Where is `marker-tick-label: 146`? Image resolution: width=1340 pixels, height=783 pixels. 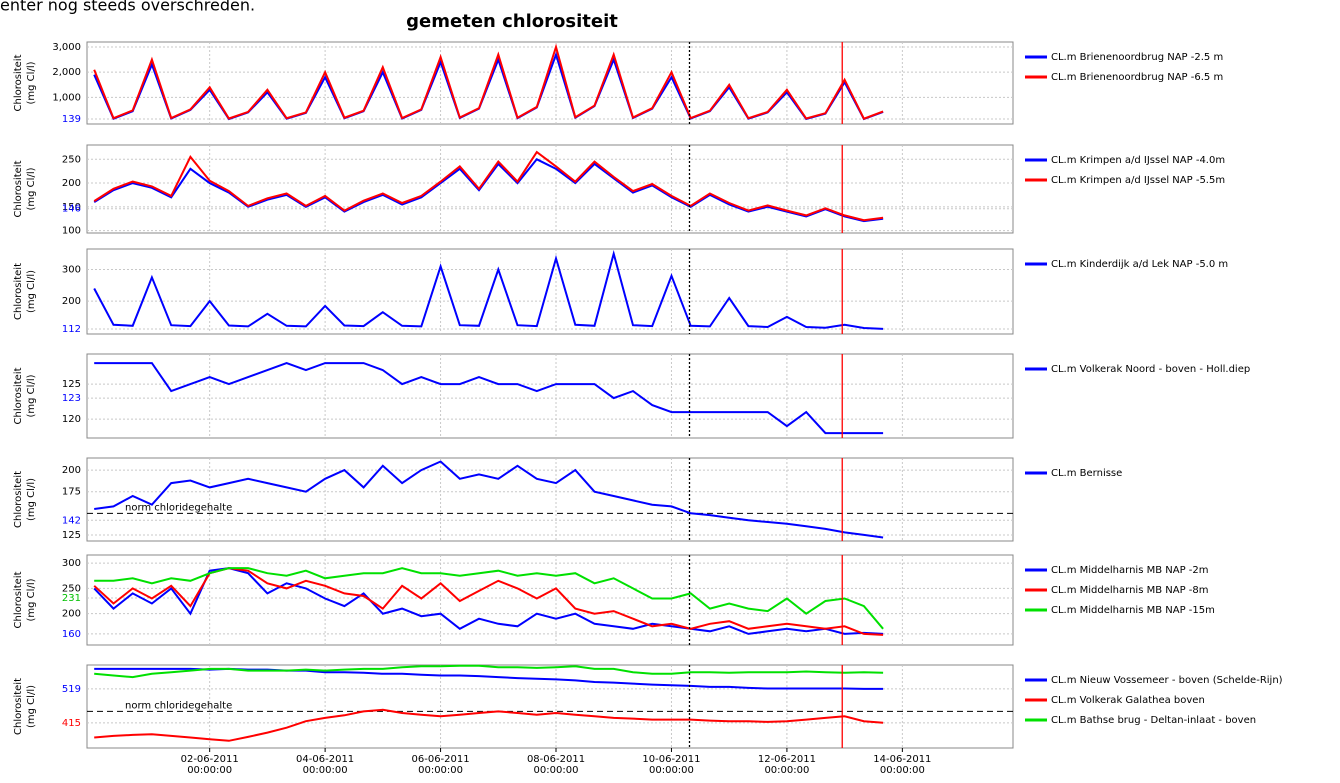
marker-tick-label: 146 is located at coordinates (71, 209).